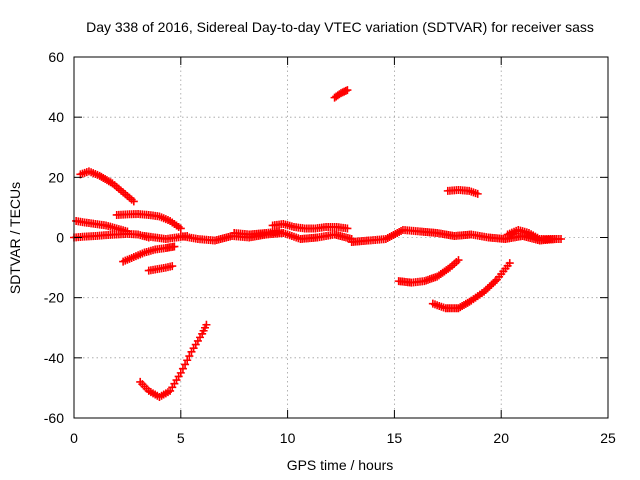  I want to click on y-tick-label: -40, so click(54, 358).